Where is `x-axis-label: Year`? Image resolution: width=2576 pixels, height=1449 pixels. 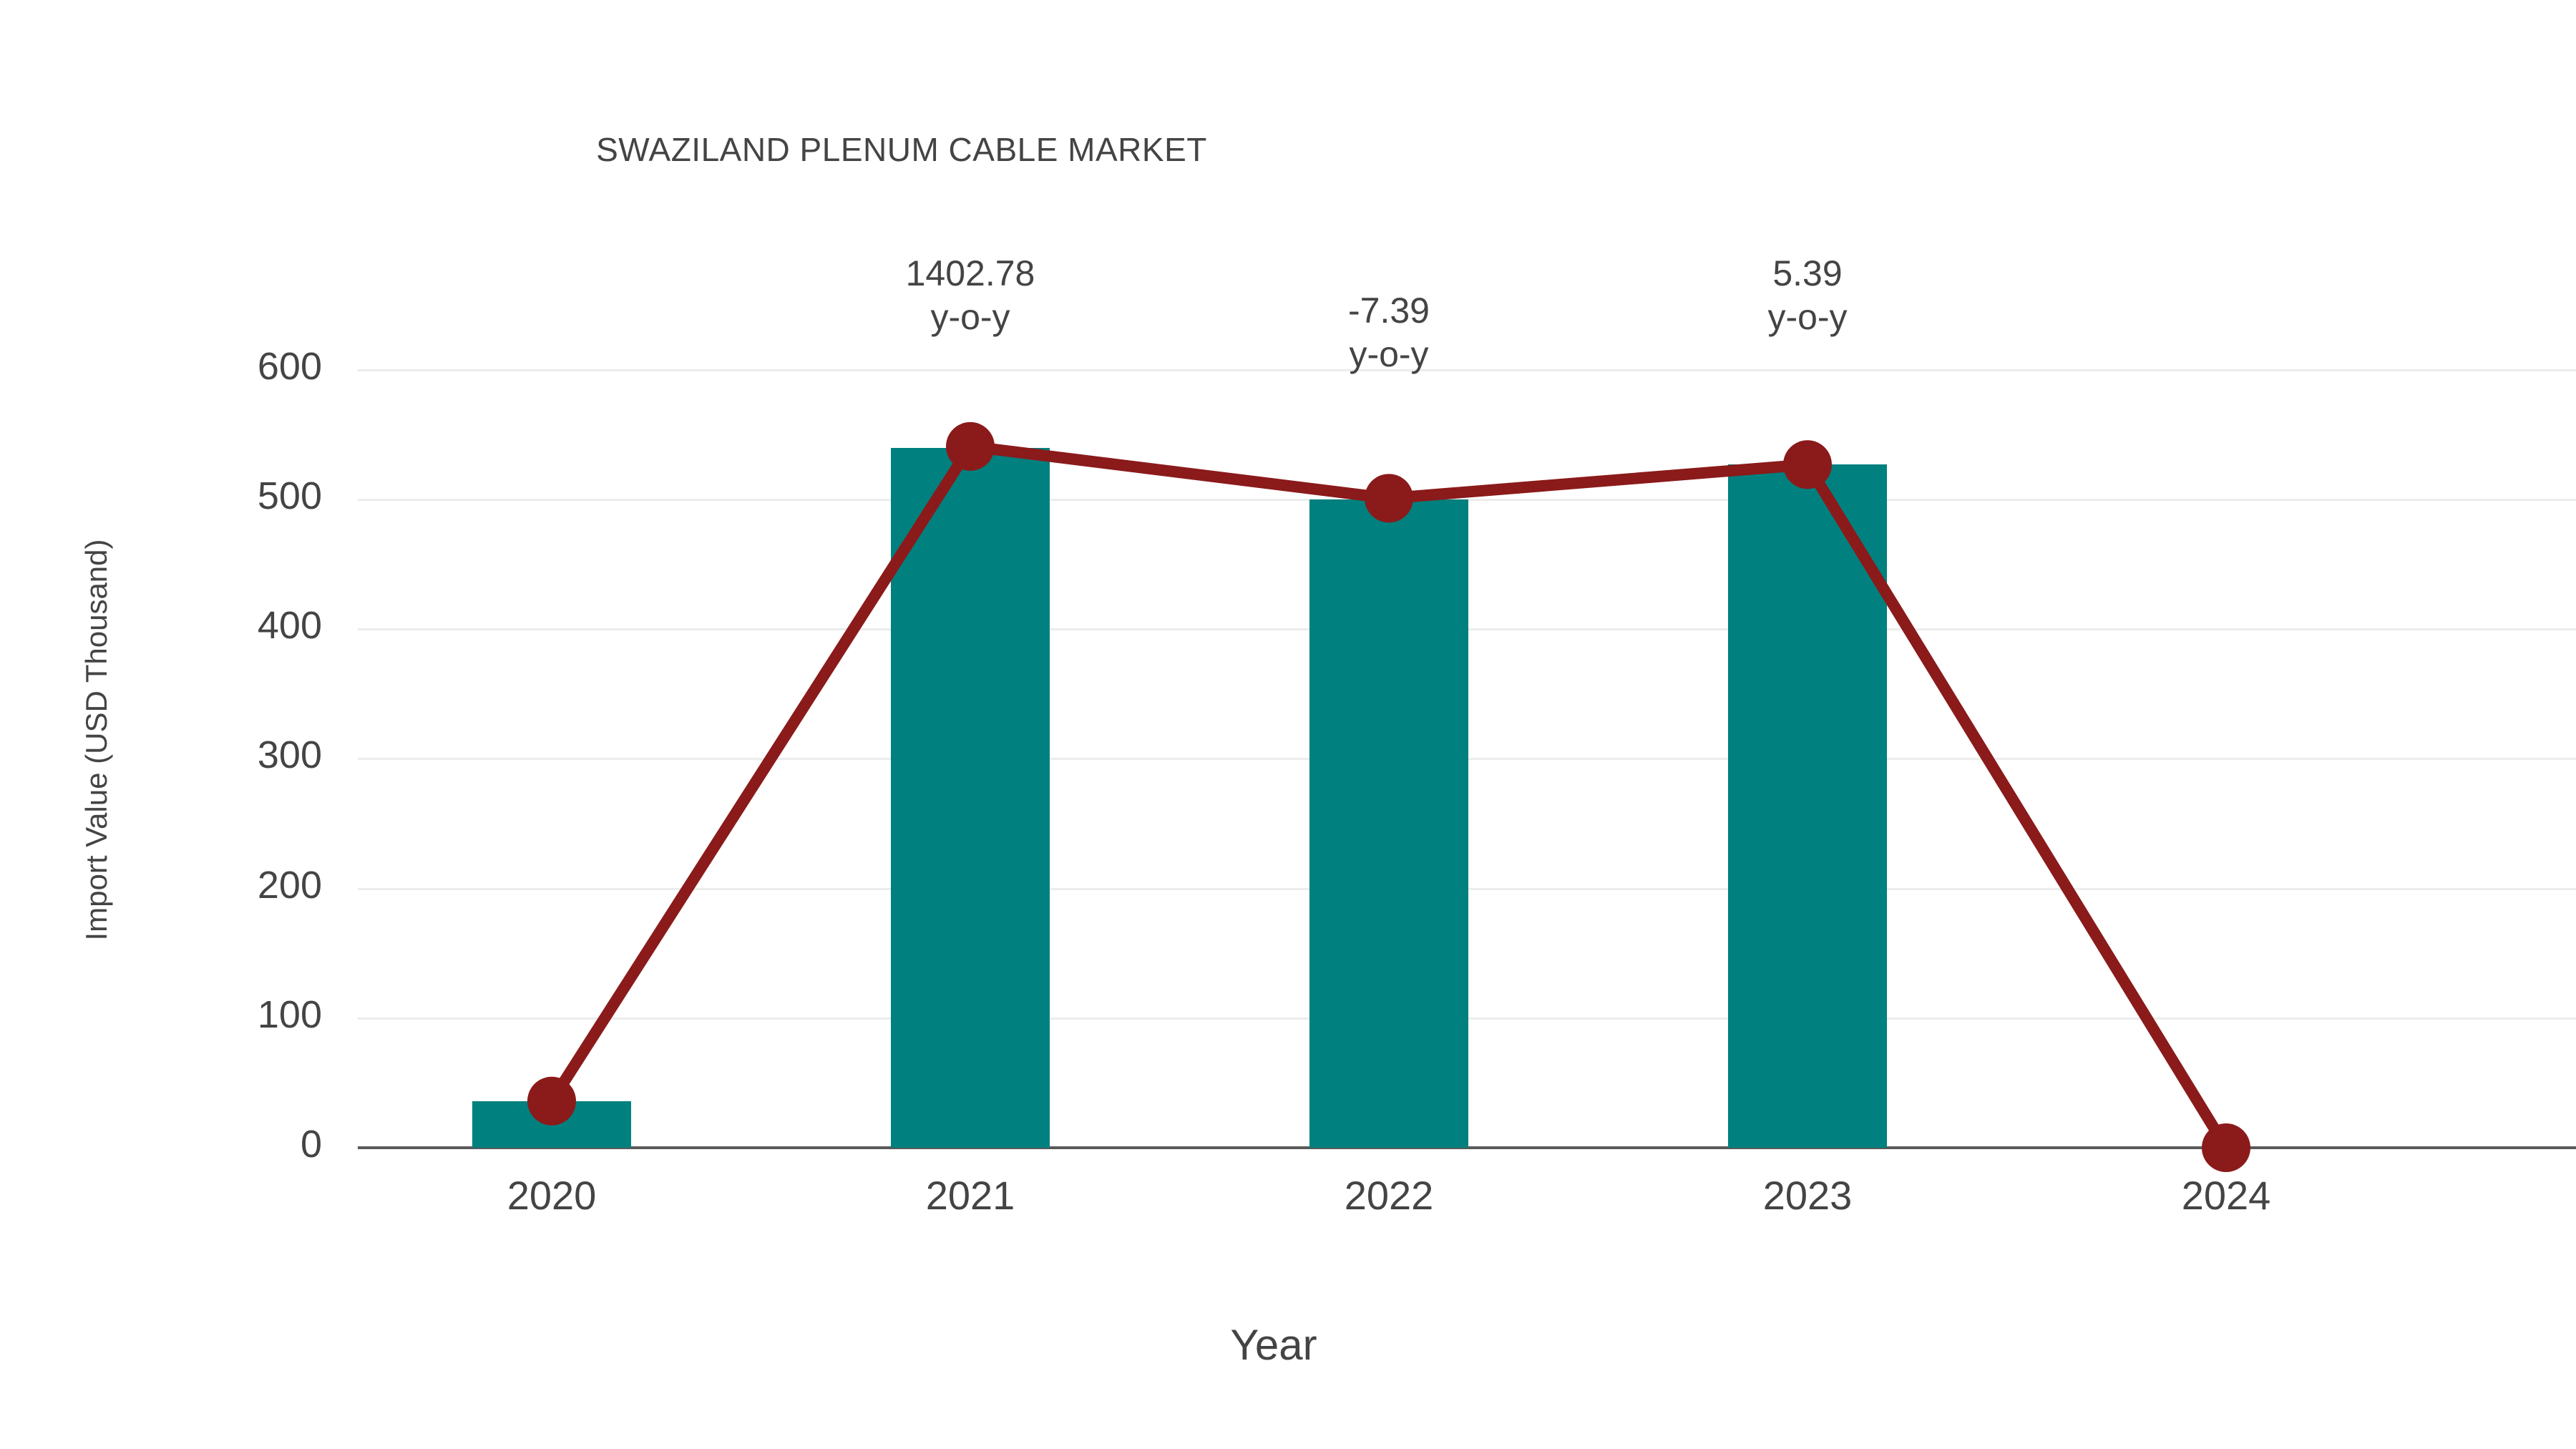
x-axis-label: Year is located at coordinates (1273, 1345).